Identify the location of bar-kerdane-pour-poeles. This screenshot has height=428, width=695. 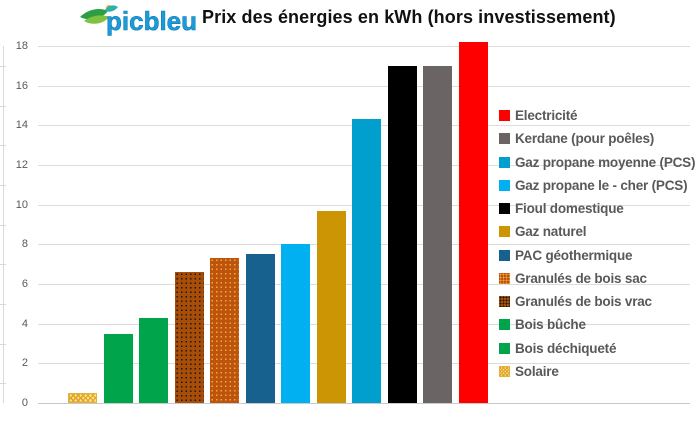
(437, 234).